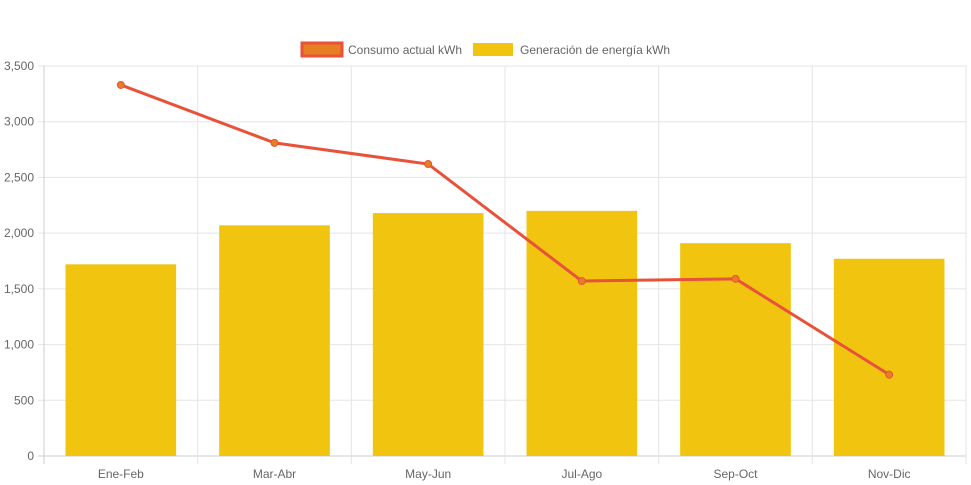 Image resolution: width=971 pixels, height=485 pixels. What do you see at coordinates (493, 49) in the screenshot?
I see `legend-swatch-generacion` at bounding box center [493, 49].